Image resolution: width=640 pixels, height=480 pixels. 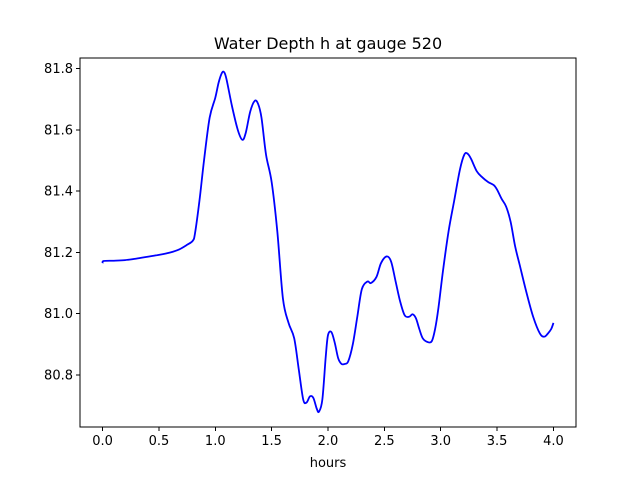 I want to click on x-tick-label: 2.5, so click(x=384, y=441).